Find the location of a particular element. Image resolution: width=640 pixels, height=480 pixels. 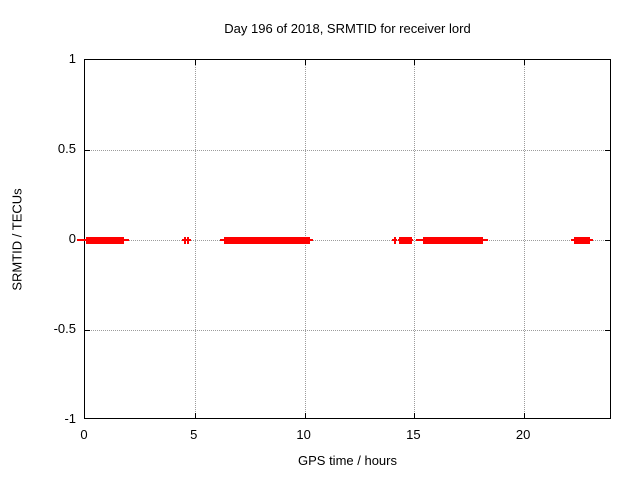

y-axis-label: SRMTID / TECUs is located at coordinates (17, 239).